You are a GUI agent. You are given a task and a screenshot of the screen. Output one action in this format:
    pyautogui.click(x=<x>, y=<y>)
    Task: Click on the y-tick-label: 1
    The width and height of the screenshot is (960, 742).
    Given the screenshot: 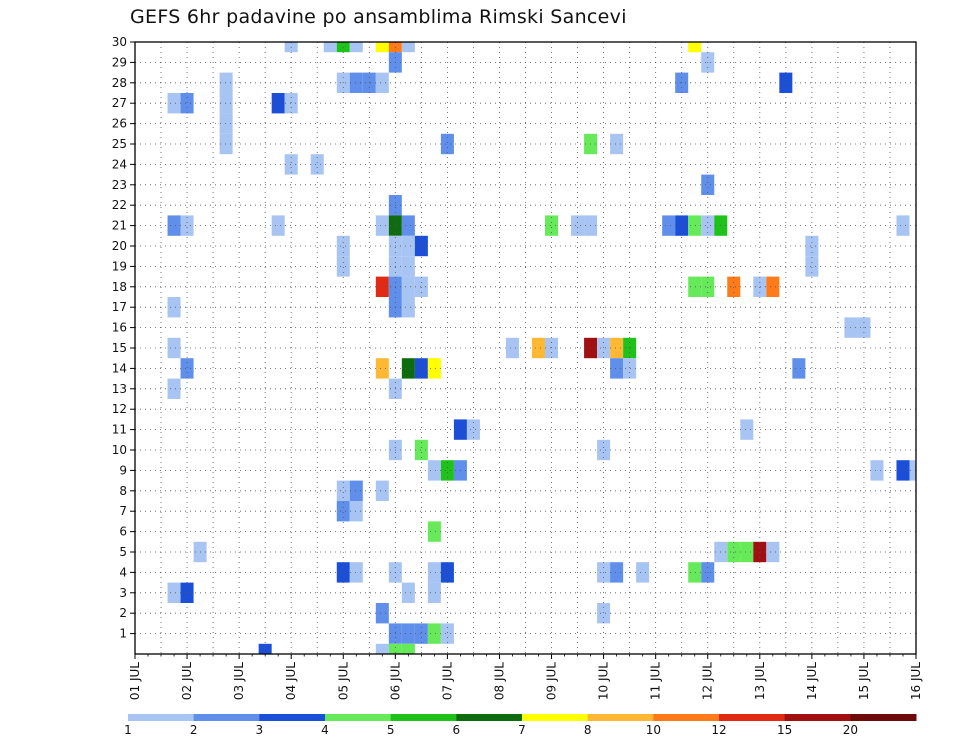 What is the action you would take?
    pyautogui.click(x=123, y=634)
    